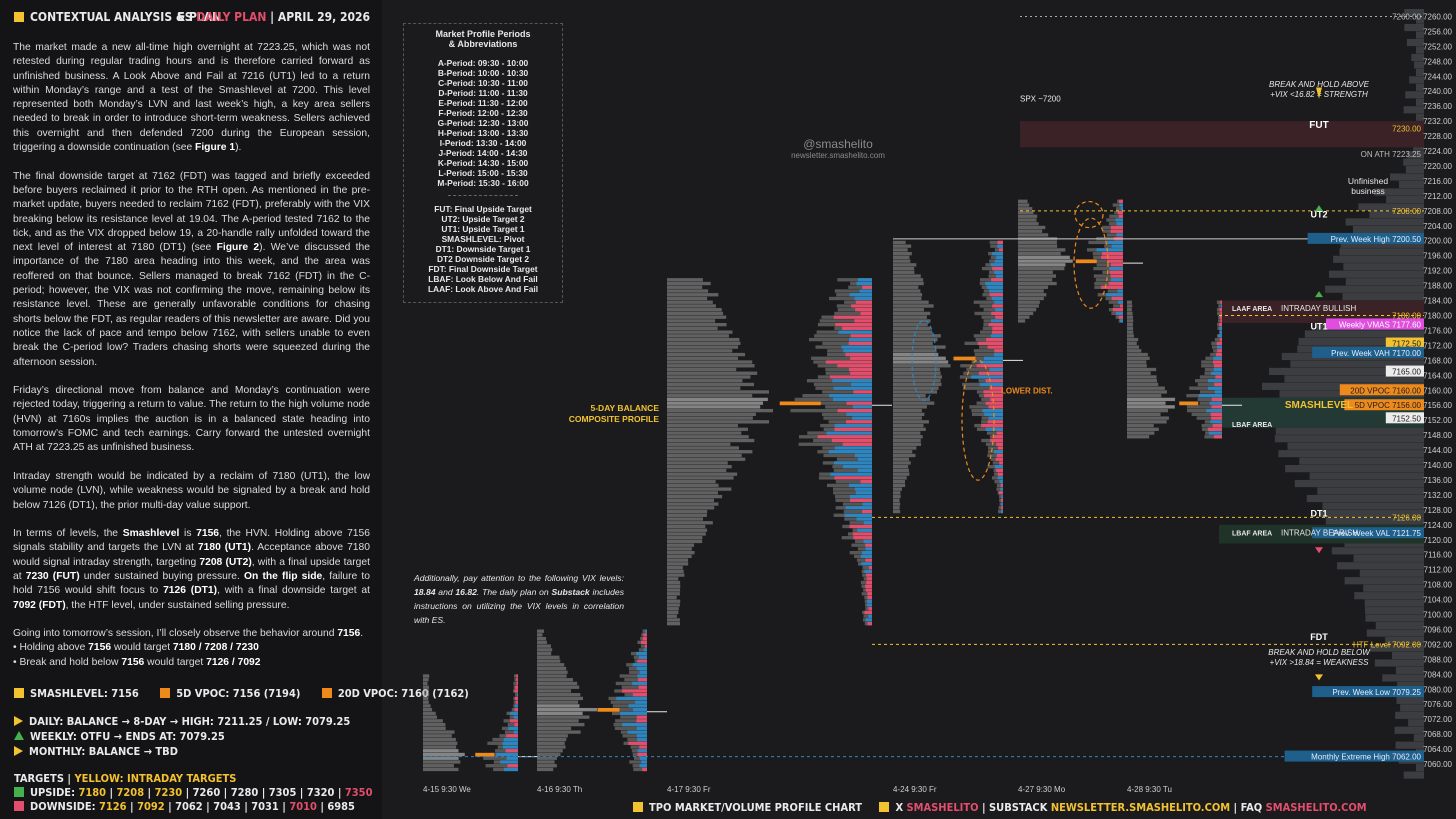  Describe the element at coordinates (483, 239) in the screenshot. I see `legend-abbr: SMASHLEVEL: Pivot` at that location.